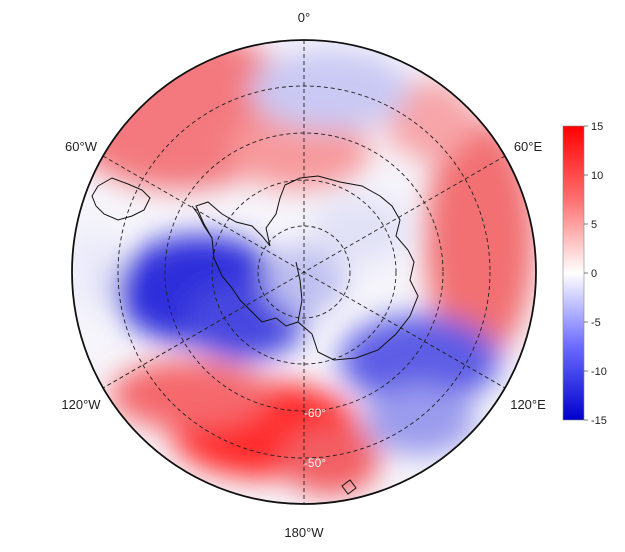  Describe the element at coordinates (360, 230) in the screenshot. I see `anomaly-neutral-plateau` at that location.